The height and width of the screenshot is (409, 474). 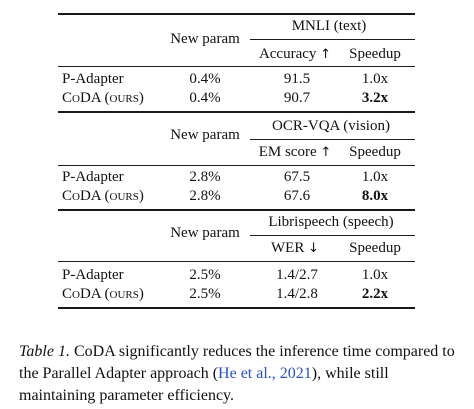 I want to click on metric-value: 67.5, so click(x=297, y=177).